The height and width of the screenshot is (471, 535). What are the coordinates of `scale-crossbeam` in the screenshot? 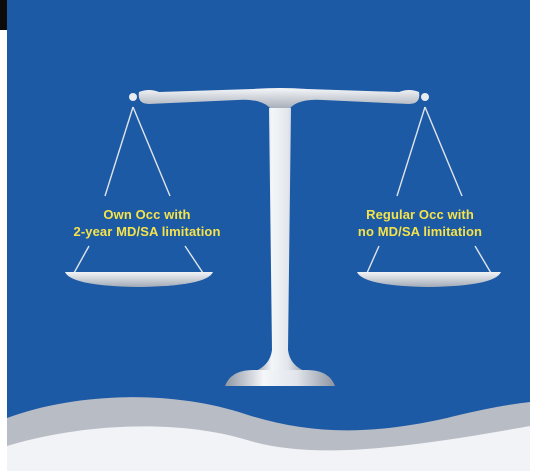 It's located at (279, 100).